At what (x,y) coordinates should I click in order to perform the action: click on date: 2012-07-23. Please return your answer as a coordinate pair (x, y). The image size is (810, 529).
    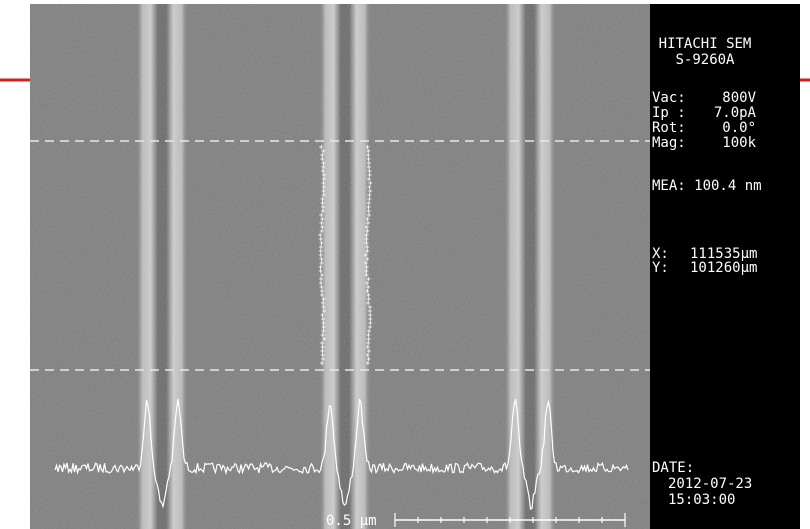
    Looking at the image, I should click on (710, 484).